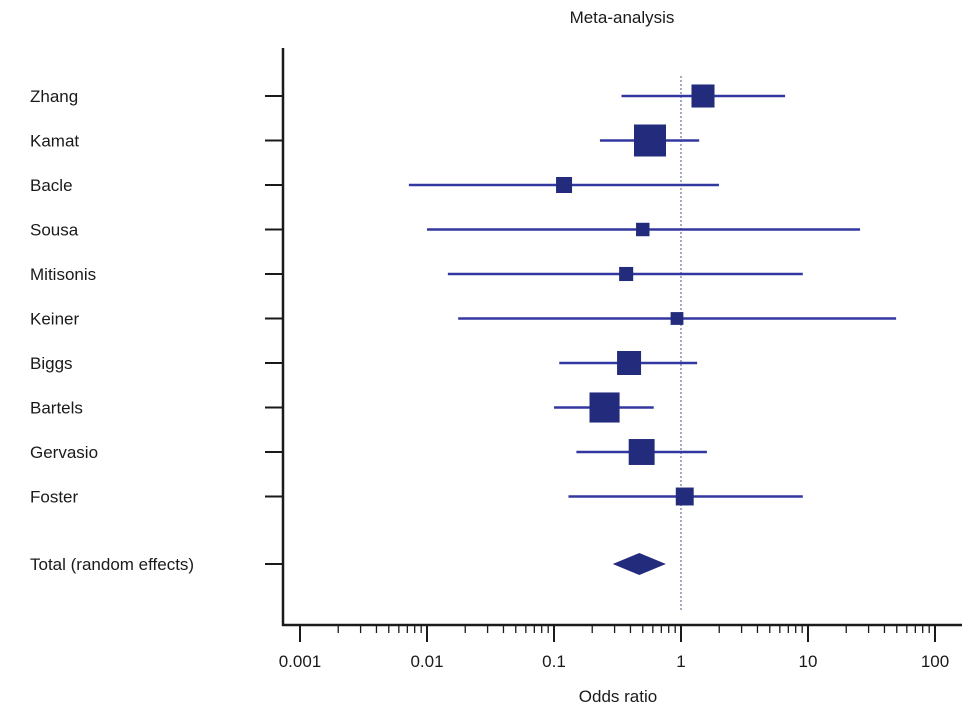 The height and width of the screenshot is (720, 976). I want to click on study-label: Mitisonis, so click(63, 274).